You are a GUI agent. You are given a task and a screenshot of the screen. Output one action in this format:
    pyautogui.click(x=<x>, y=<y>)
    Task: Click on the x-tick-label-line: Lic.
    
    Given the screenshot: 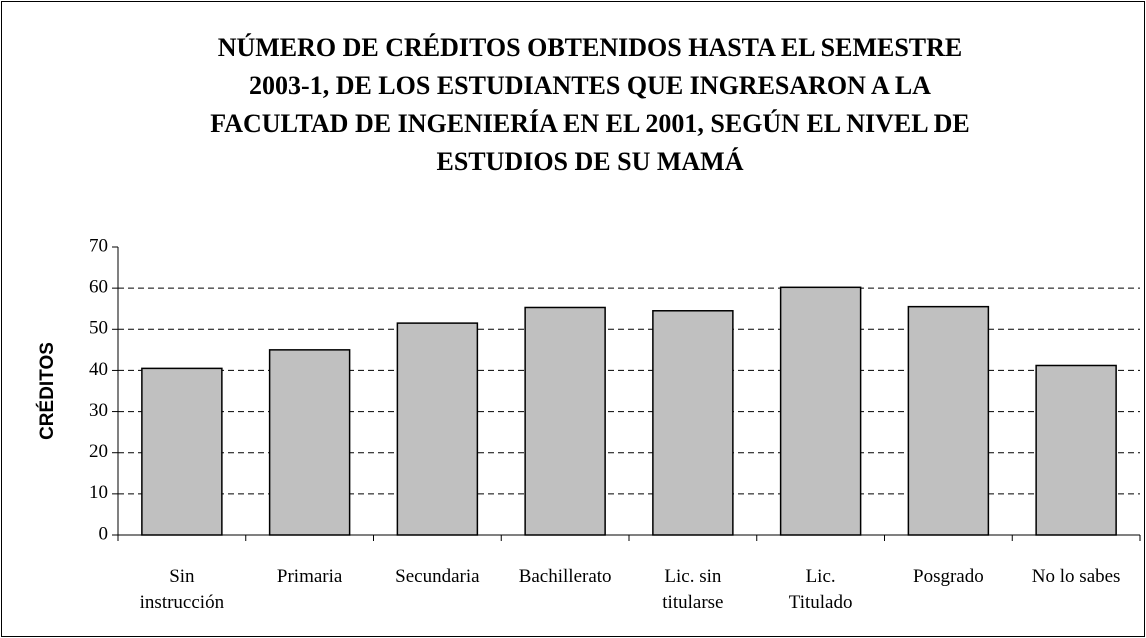 What is the action you would take?
    pyautogui.click(x=821, y=576)
    